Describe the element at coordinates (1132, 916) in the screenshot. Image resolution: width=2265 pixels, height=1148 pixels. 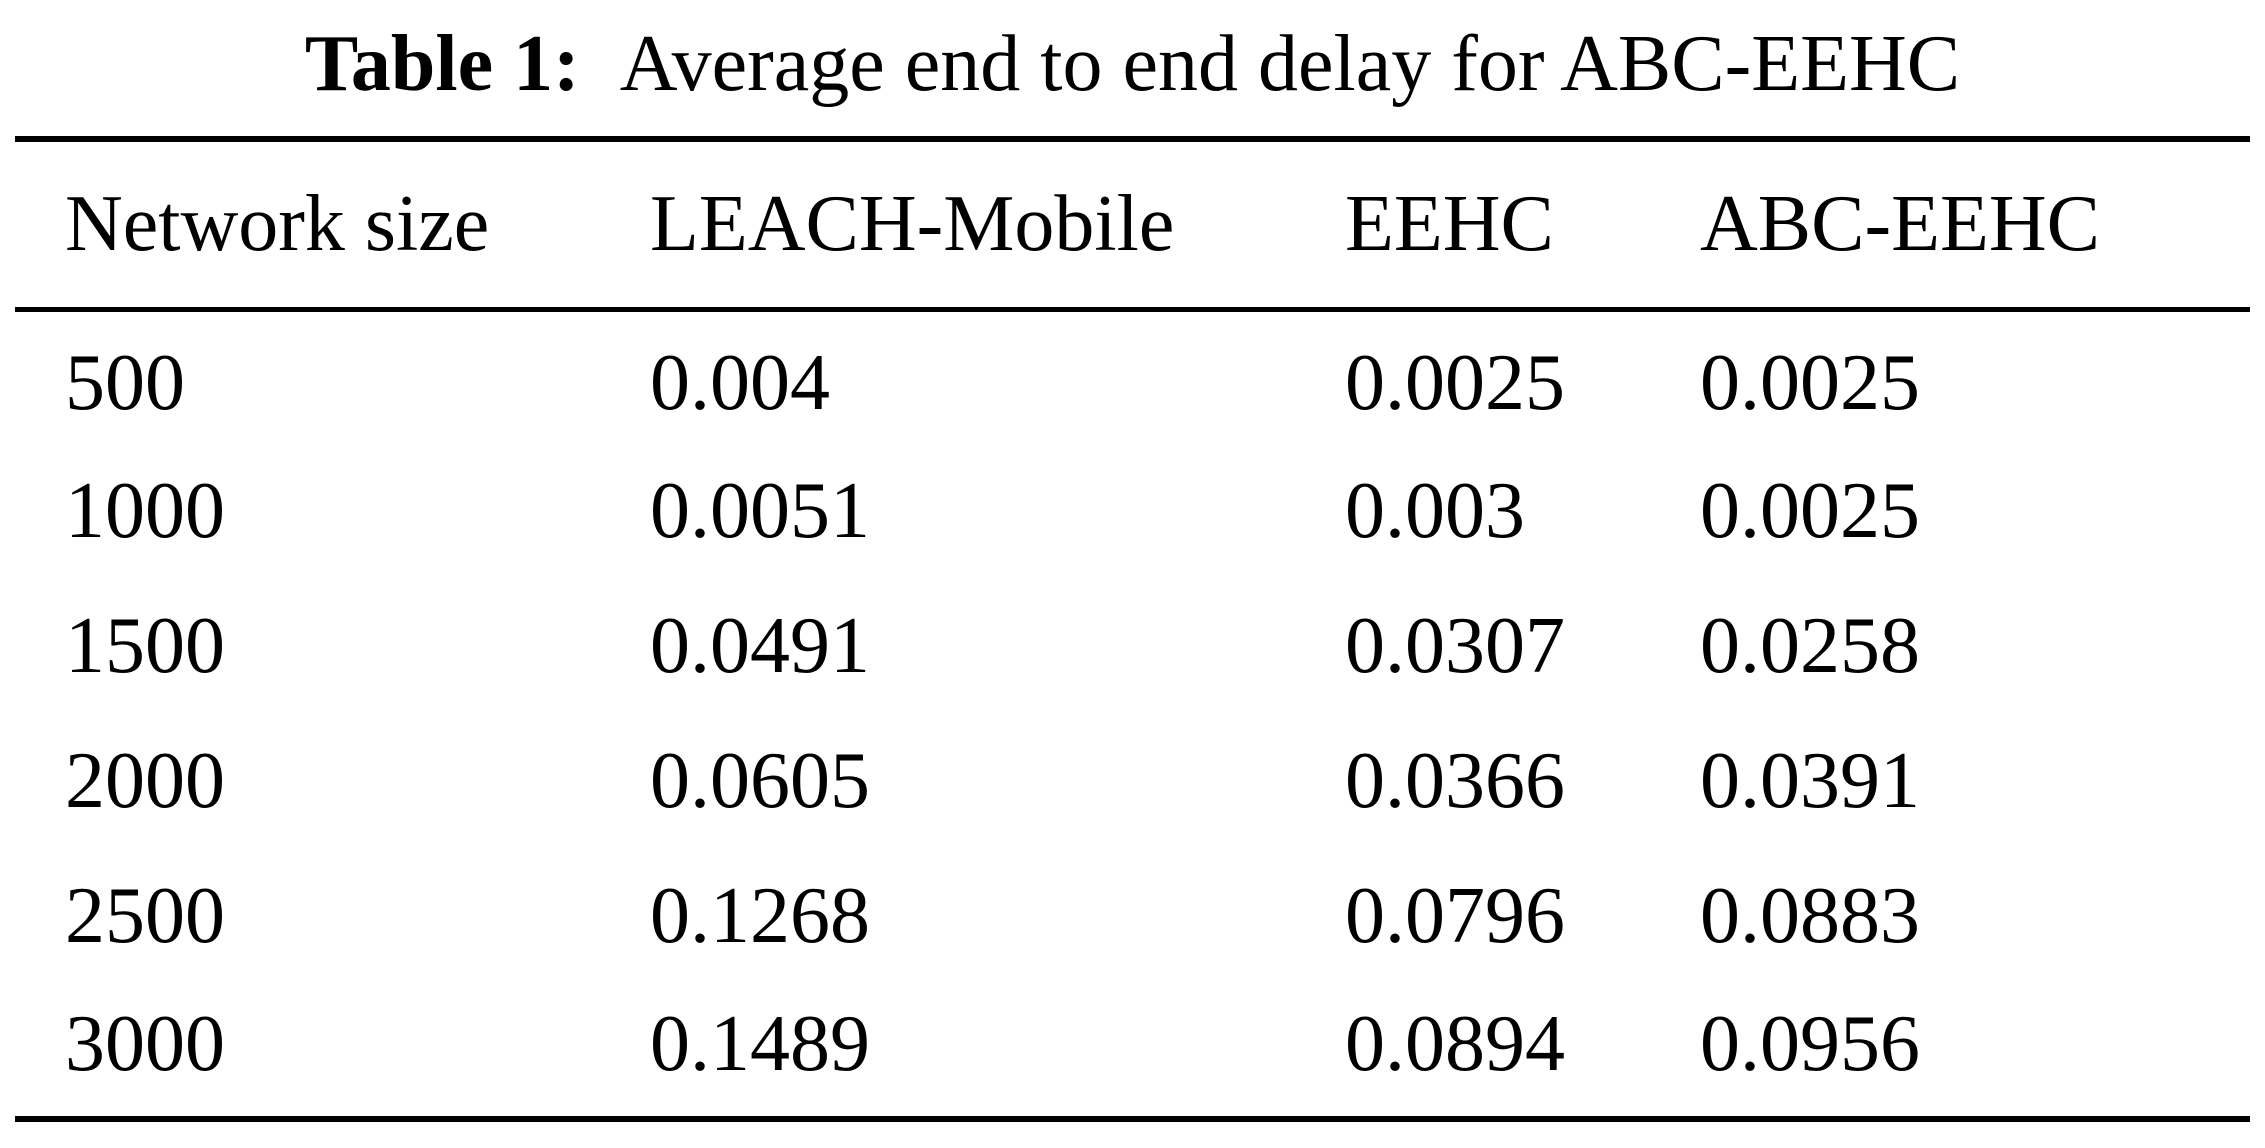
I see `table-row: 2500 0.1268 0.0796 0.0883` at that location.